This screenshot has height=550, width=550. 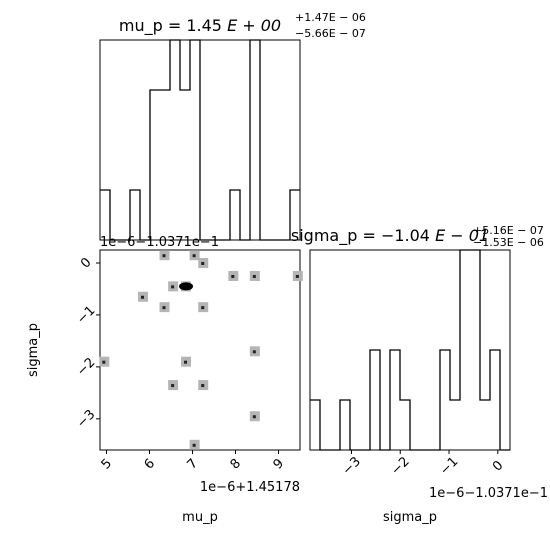 I want to click on mu-p-title: mu_p = 1.45 E + 00, so click(x=200, y=26).